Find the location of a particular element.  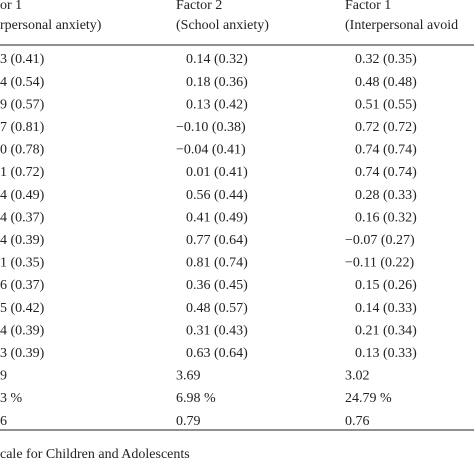

table-cell: 0.41 (0.49) is located at coordinates (217, 217).